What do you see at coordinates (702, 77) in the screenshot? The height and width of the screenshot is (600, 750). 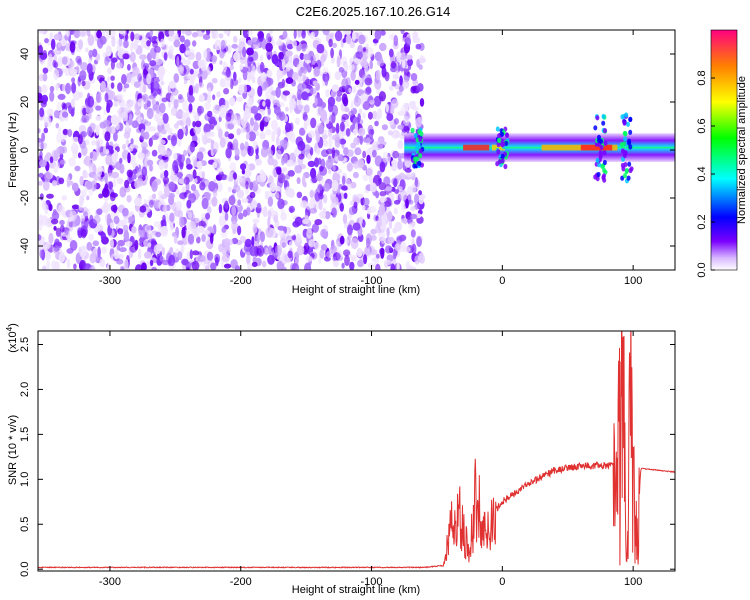 I see `colorbar-tick-label: 0.8` at bounding box center [702, 77].